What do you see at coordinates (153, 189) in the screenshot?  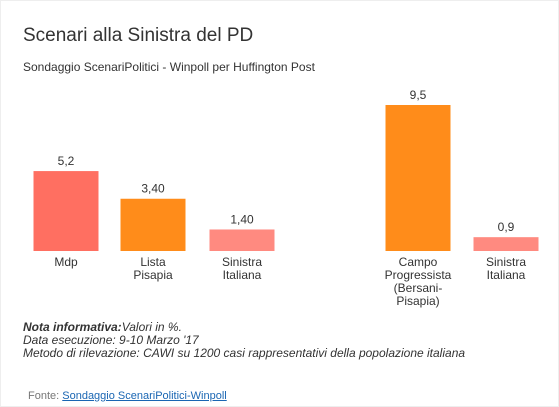 I see `value-label-lista-pisapia: 3,40` at bounding box center [153, 189].